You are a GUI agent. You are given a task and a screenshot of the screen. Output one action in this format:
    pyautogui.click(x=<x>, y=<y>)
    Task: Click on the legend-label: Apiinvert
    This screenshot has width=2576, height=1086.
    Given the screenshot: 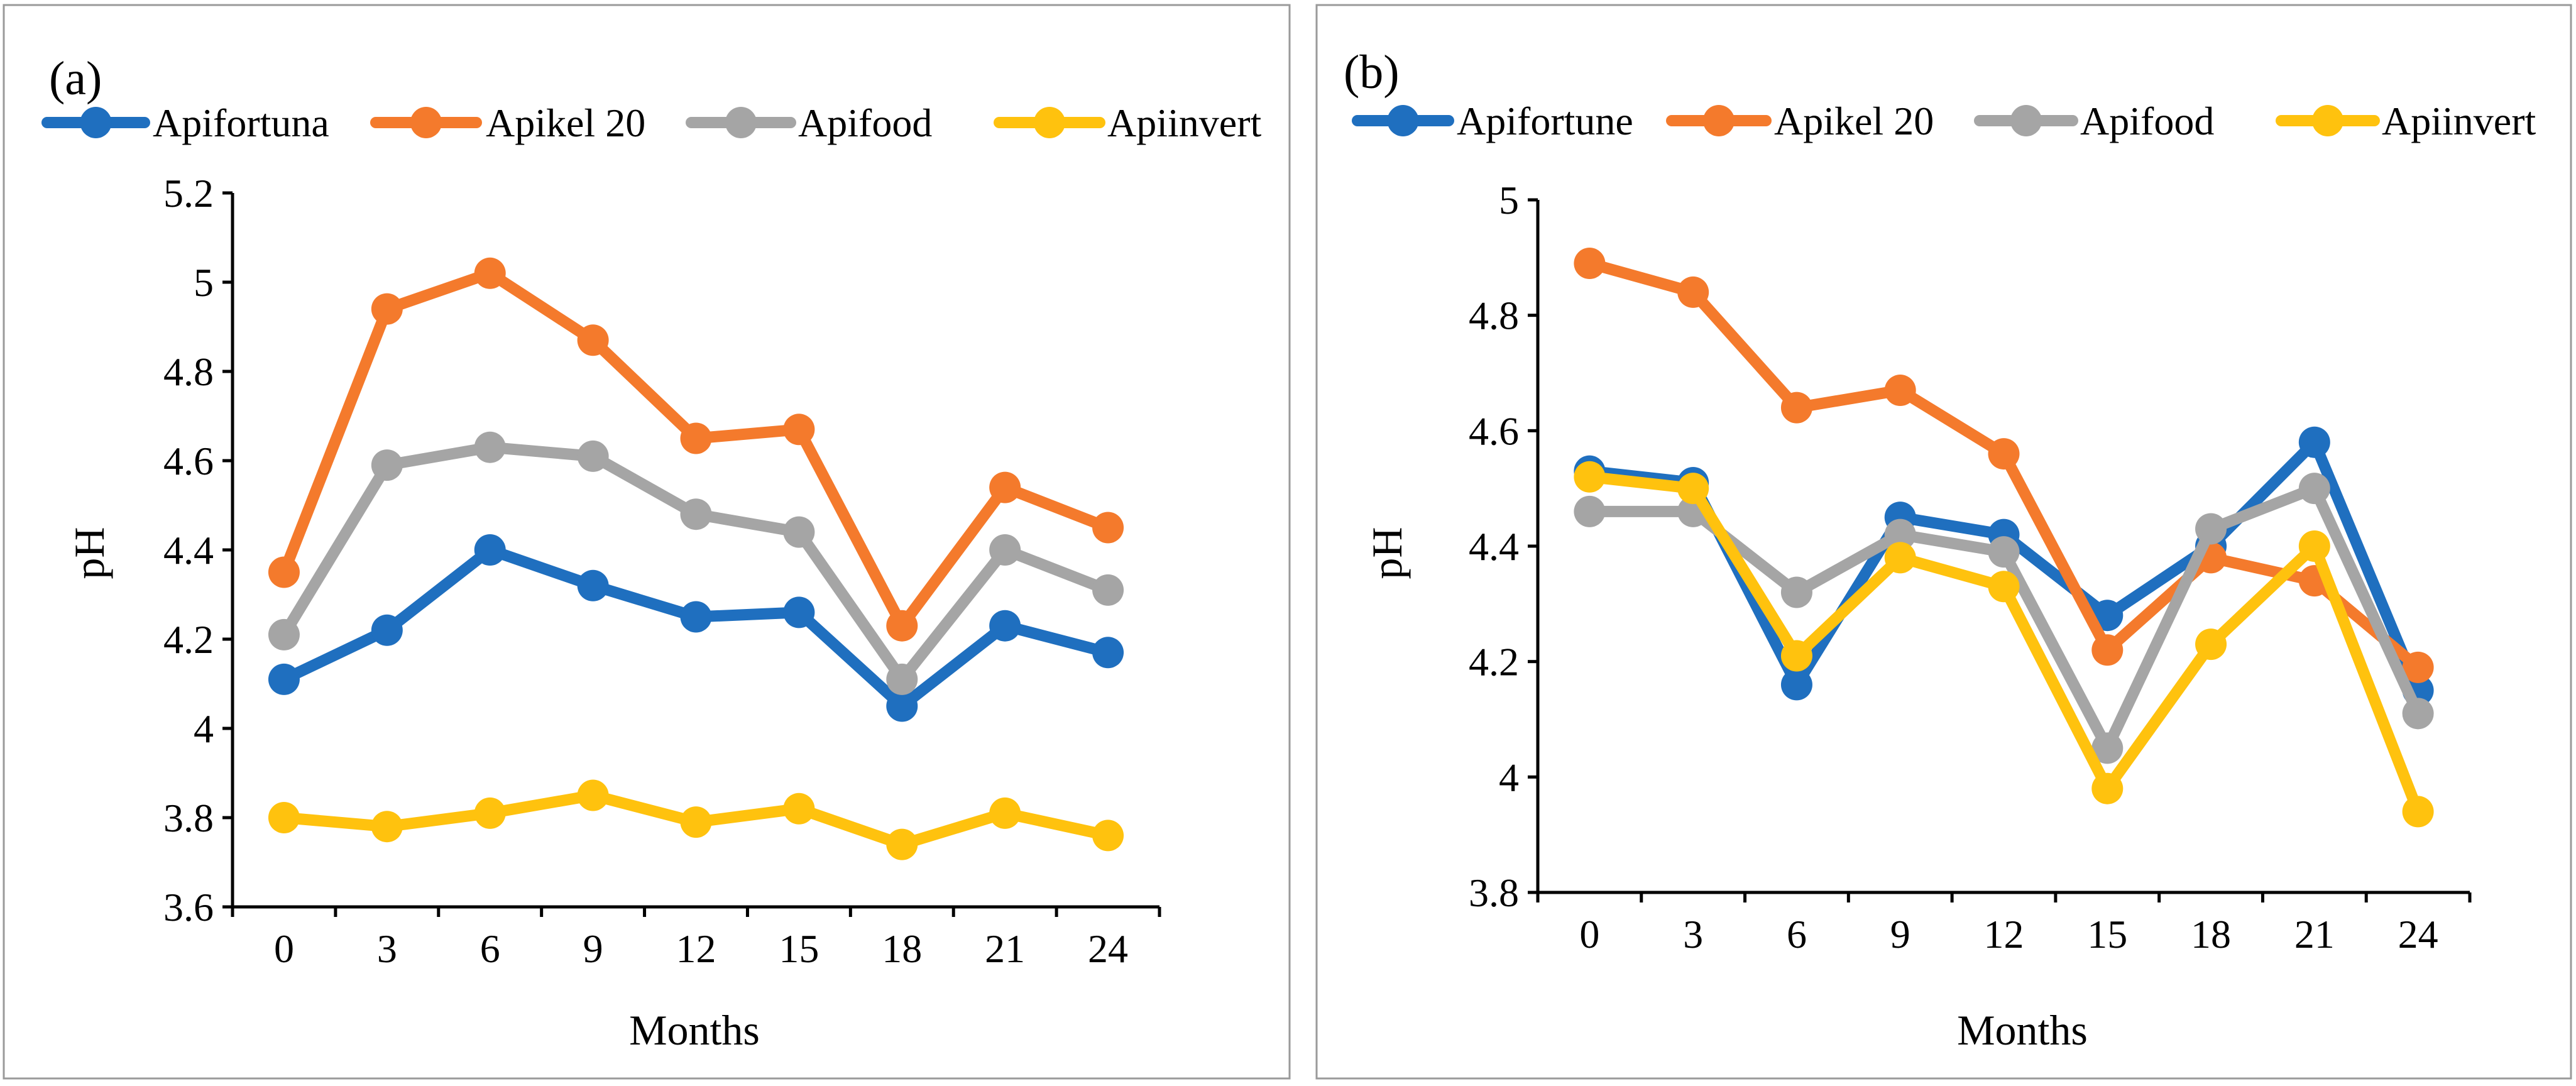 What is the action you would take?
    pyautogui.click(x=2459, y=121)
    